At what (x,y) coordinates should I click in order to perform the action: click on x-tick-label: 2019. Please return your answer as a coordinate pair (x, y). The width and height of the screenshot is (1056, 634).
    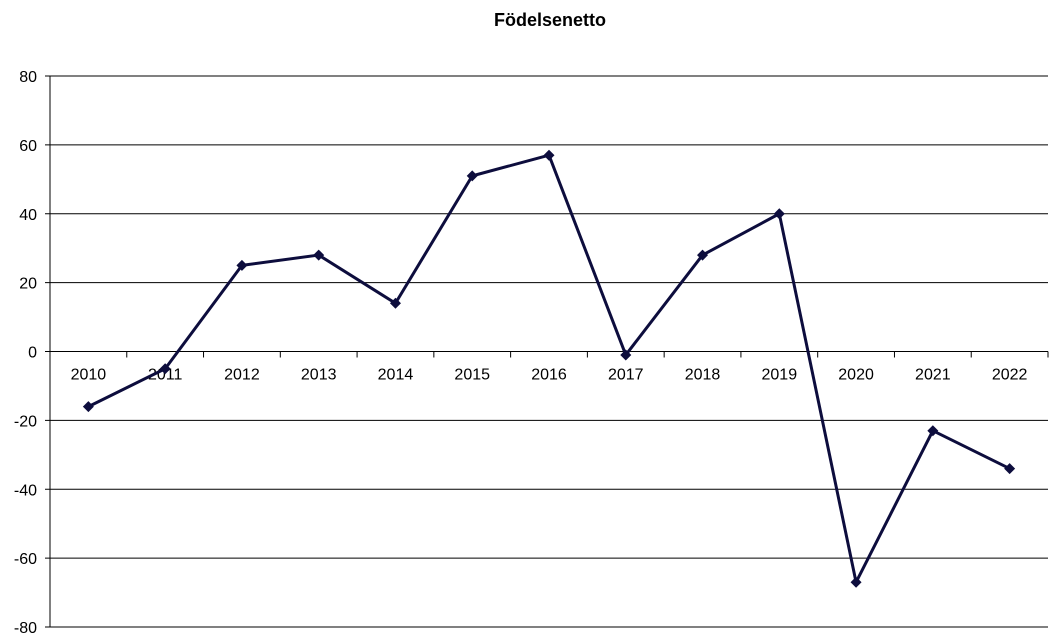
    Looking at the image, I should click on (780, 375).